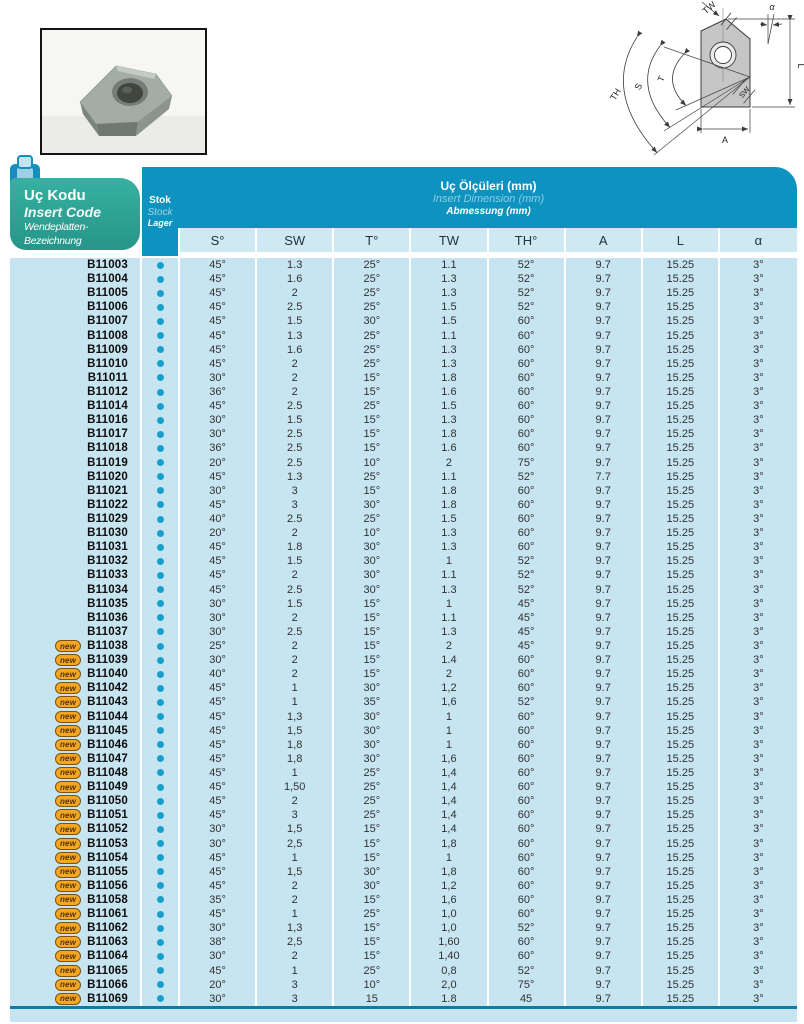 This screenshot has height=1024, width=804. Describe the element at coordinates (403, 293) in the screenshot. I see `table-row: B11005 45° 2 25° 1.3 52° 9.7 15.25 3°` at that location.